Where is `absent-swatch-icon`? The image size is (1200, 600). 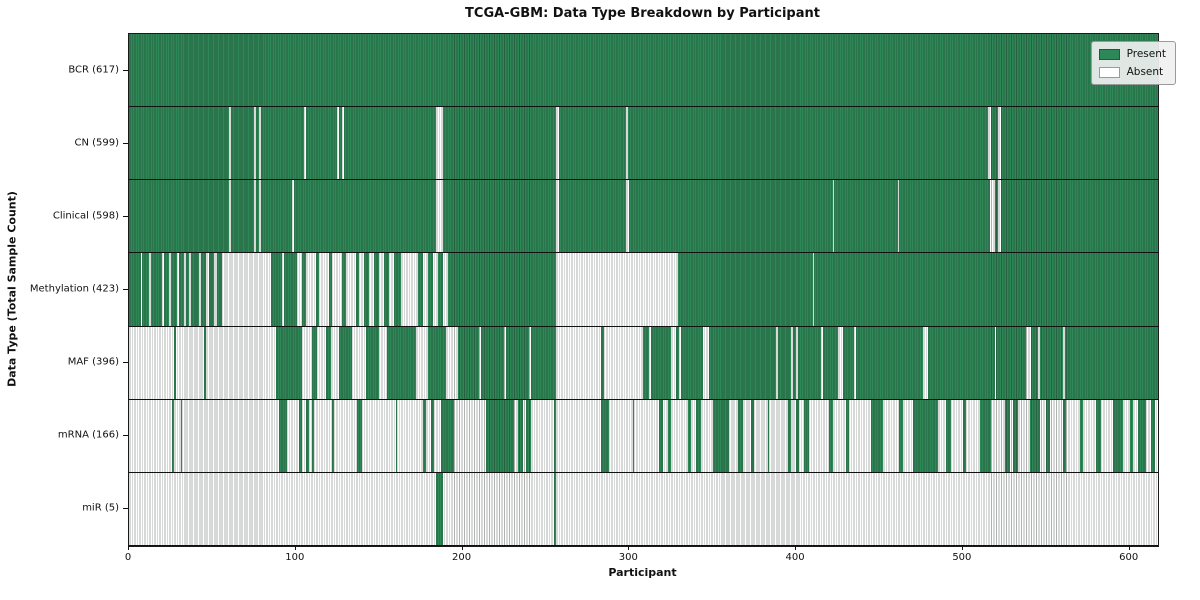 absent-swatch-icon is located at coordinates (1109, 72).